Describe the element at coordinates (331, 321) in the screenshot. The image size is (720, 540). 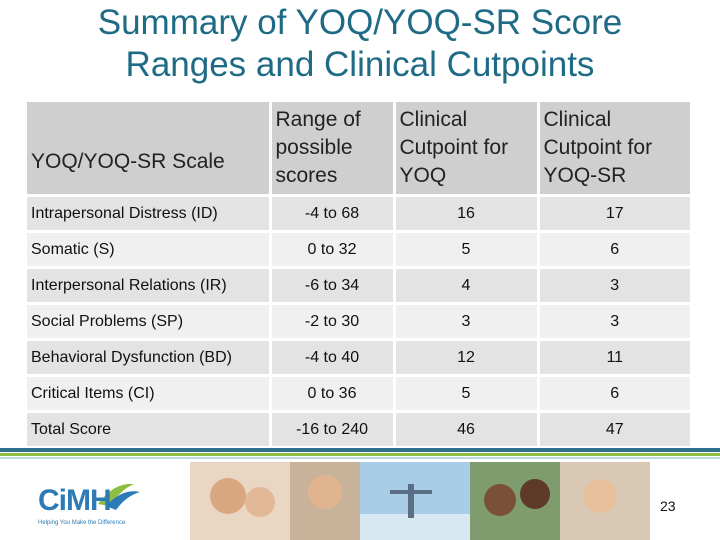
I see `cell-range: -2 to 30` at that location.